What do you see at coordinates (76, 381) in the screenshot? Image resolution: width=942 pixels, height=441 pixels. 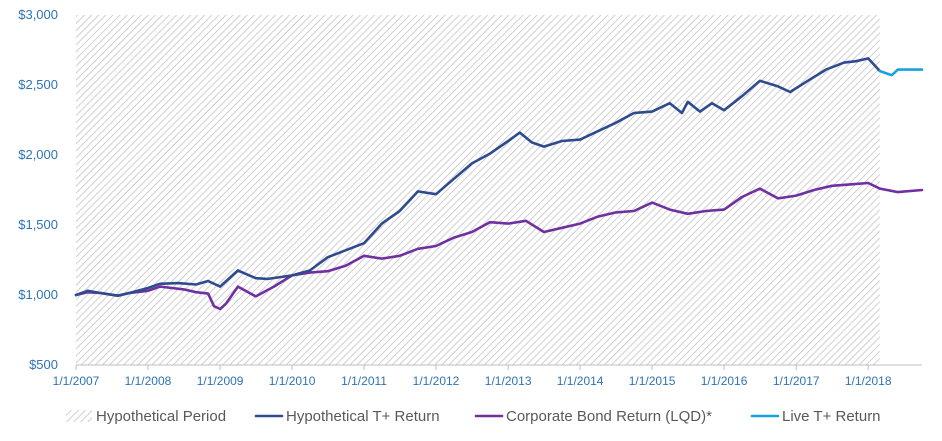 I see `x-tick-label: 1/1/2007` at bounding box center [76, 381].